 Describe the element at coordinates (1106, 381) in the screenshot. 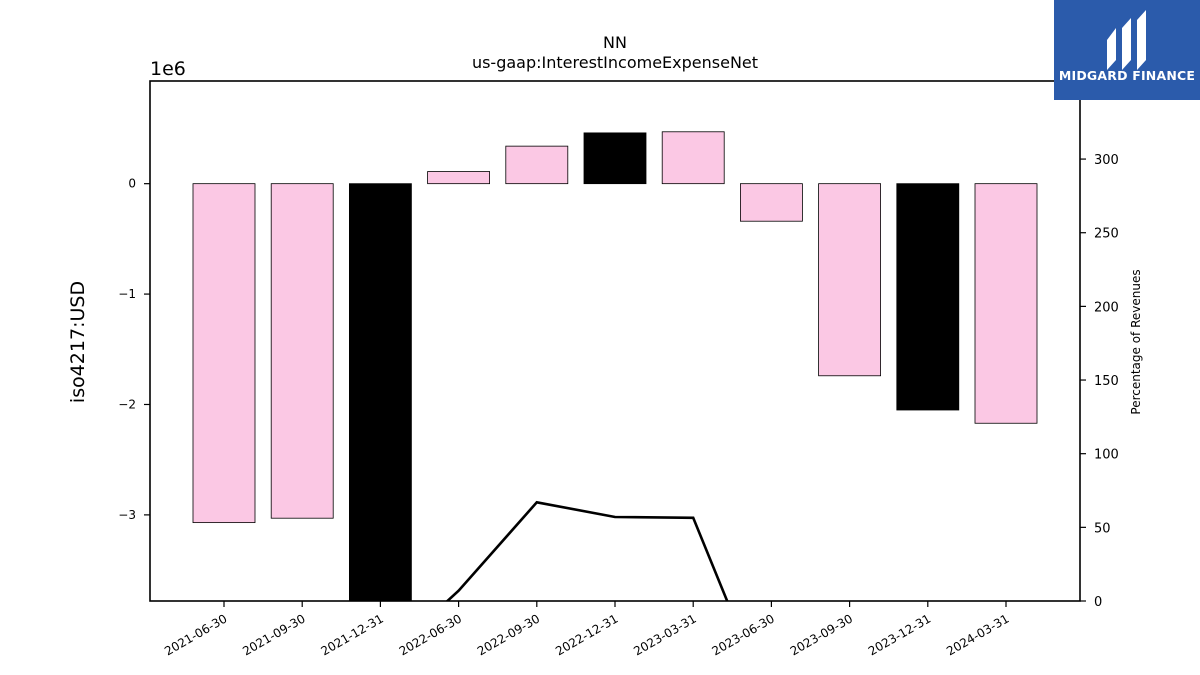

I see `y2-tick-label: 150` at that location.